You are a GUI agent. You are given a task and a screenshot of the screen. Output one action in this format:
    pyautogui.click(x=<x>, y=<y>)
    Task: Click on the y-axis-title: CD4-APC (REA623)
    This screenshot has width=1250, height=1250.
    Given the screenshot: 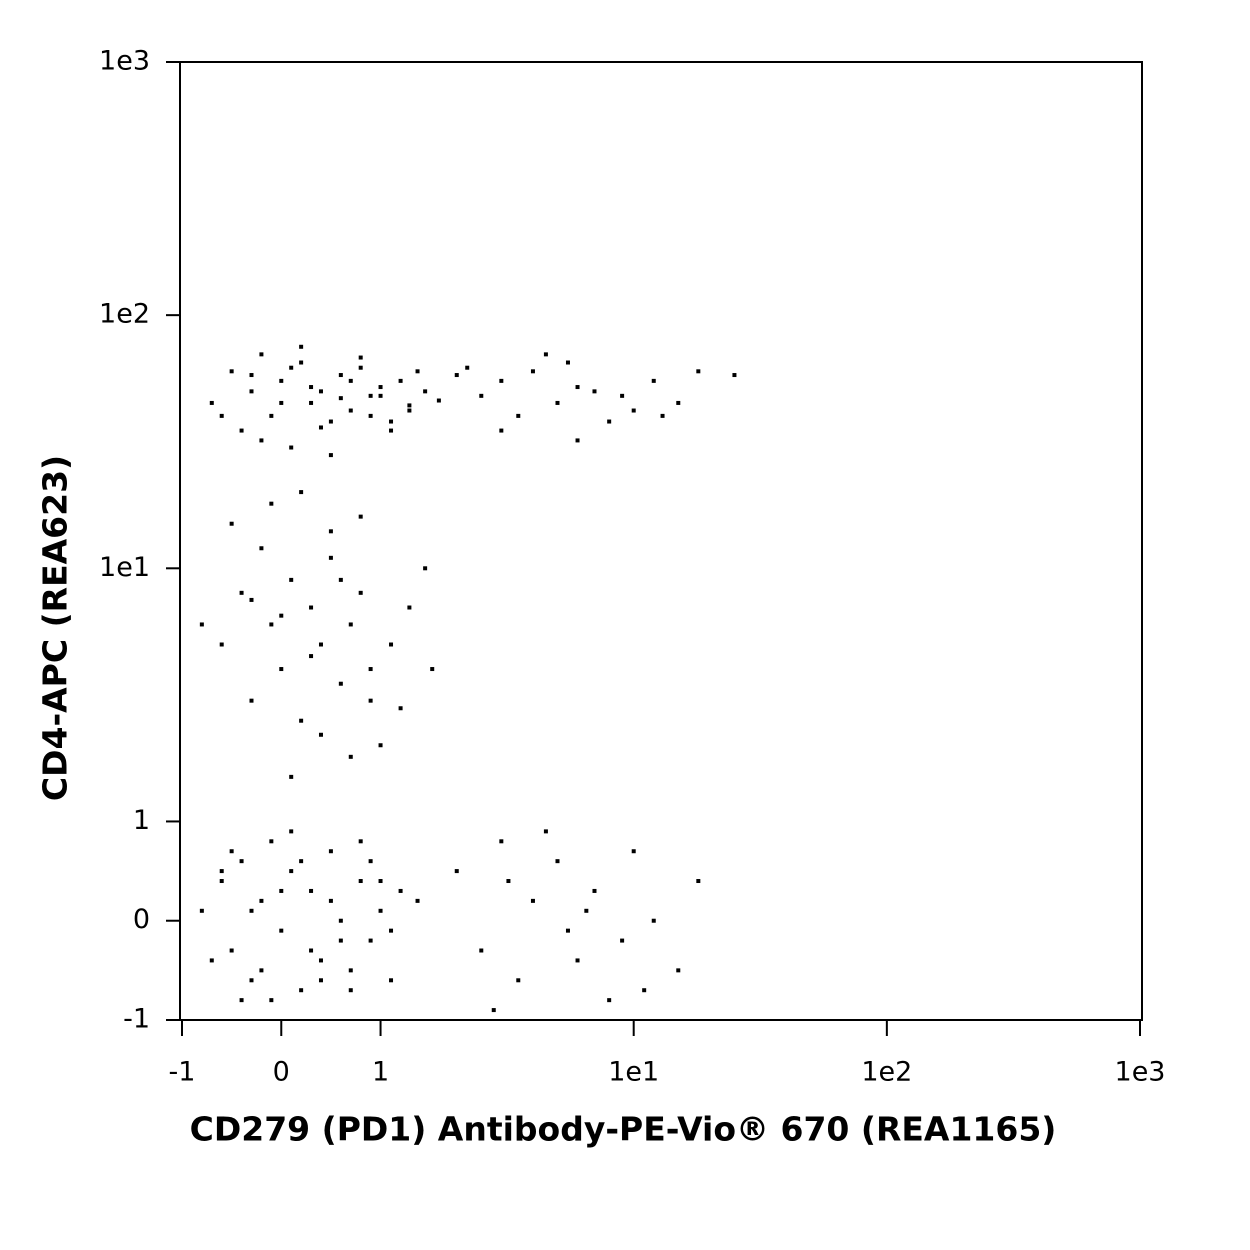 What is the action you would take?
    pyautogui.click(x=55, y=628)
    